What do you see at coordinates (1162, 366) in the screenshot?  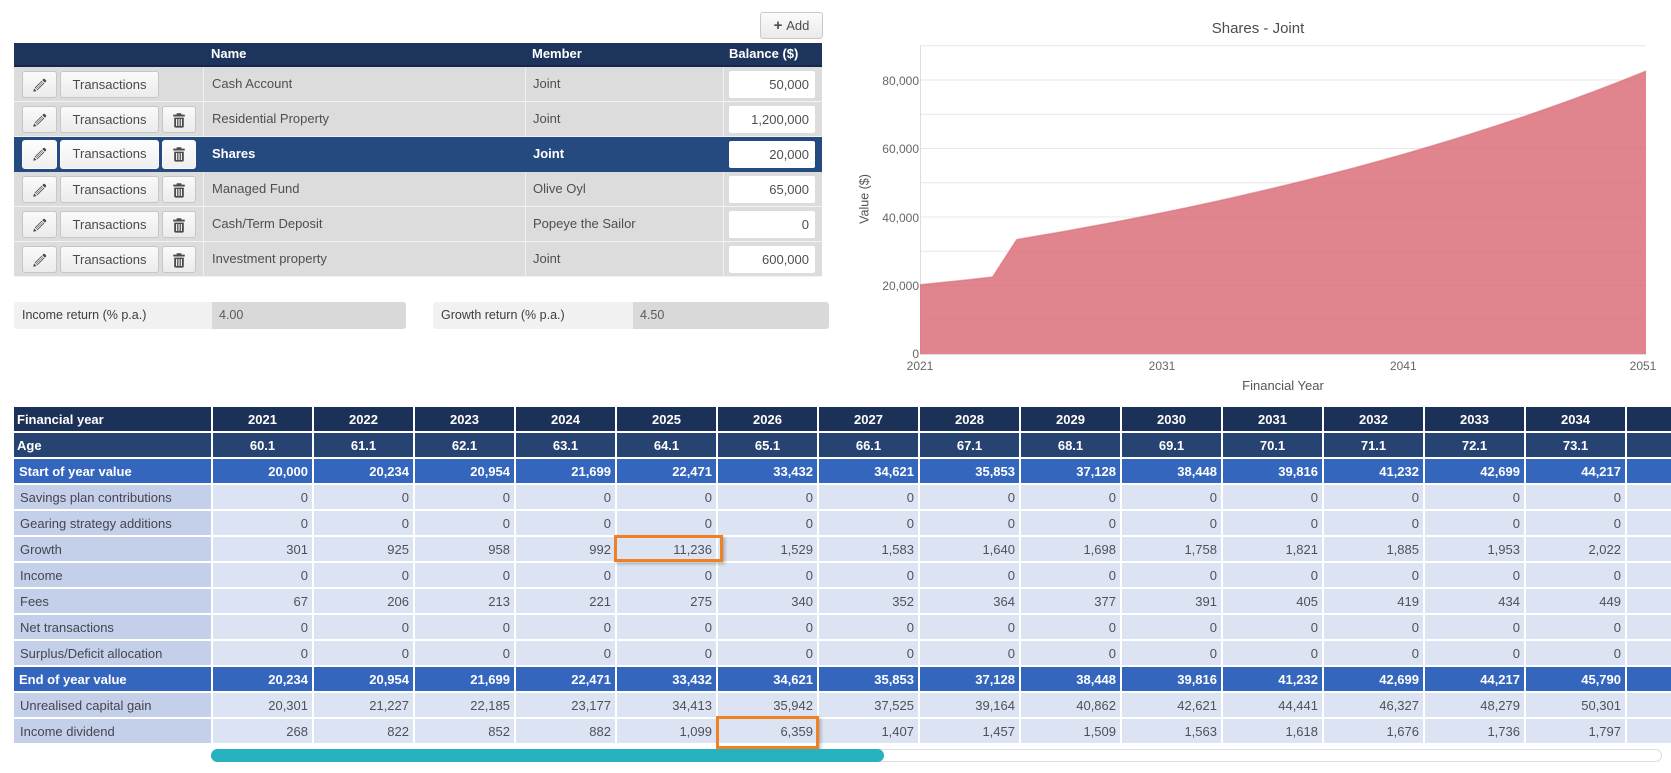 I see `svg-text: 2031` at bounding box center [1162, 366].